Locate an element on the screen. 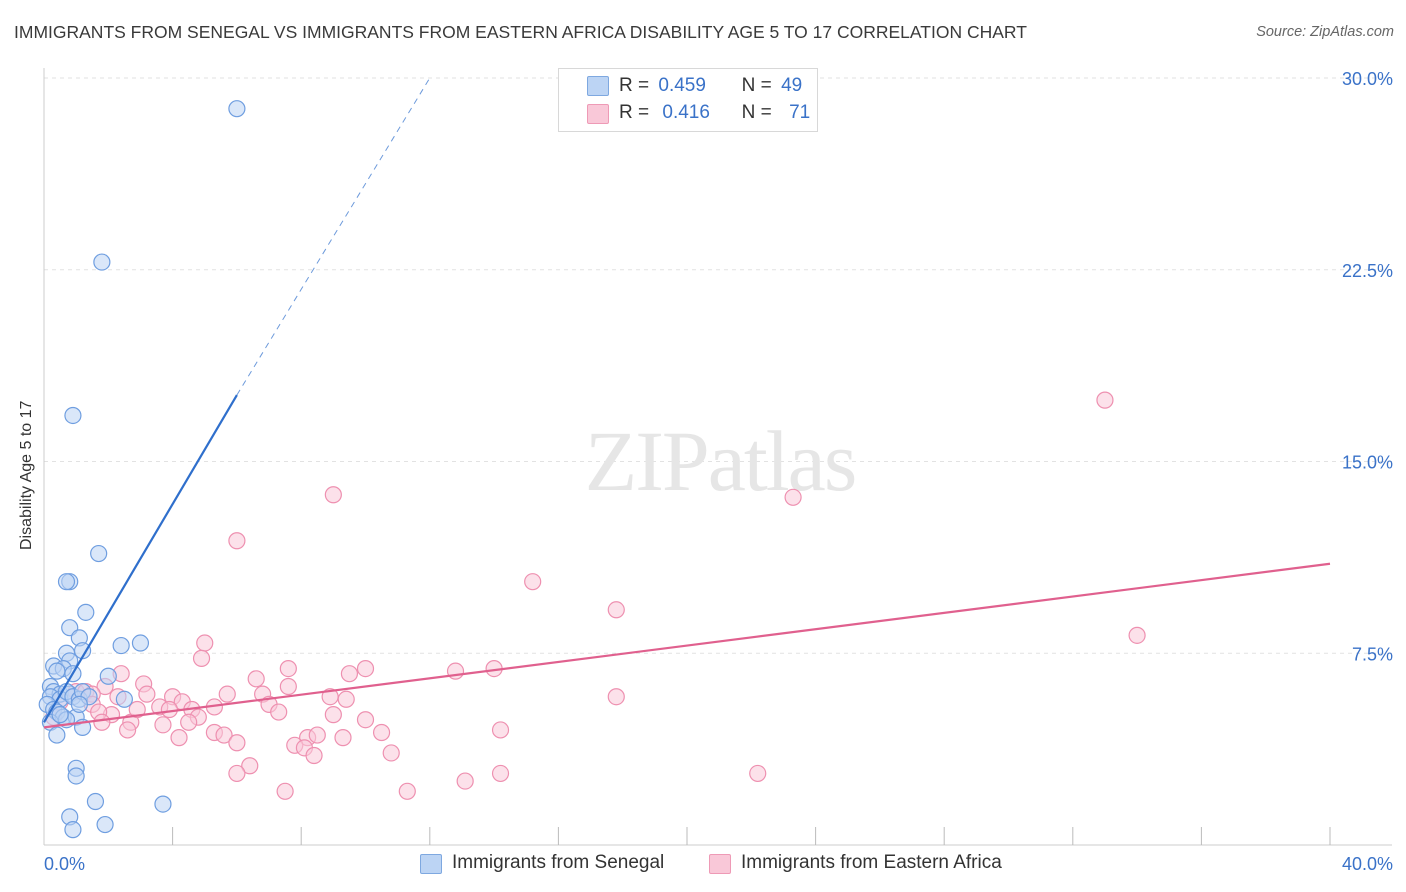 This screenshot has width=1406, height=892. y-tick-label: 30.0% is located at coordinates (1367, 79).